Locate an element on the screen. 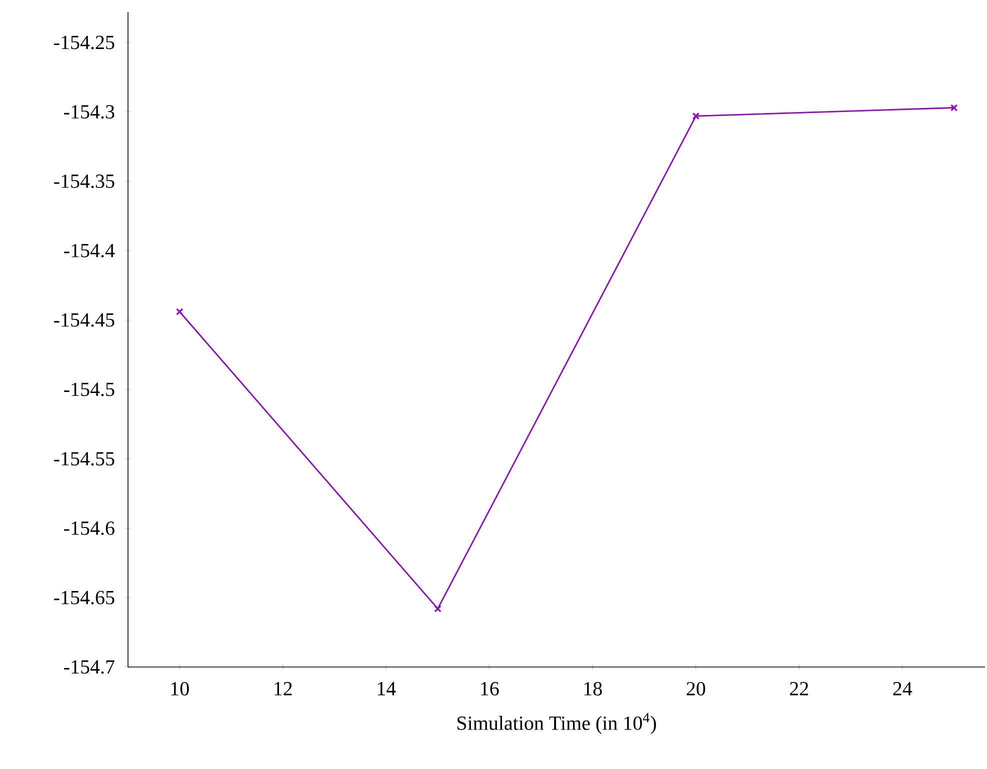 This screenshot has width=987, height=769. x-tick-label: 12 is located at coordinates (283, 689).